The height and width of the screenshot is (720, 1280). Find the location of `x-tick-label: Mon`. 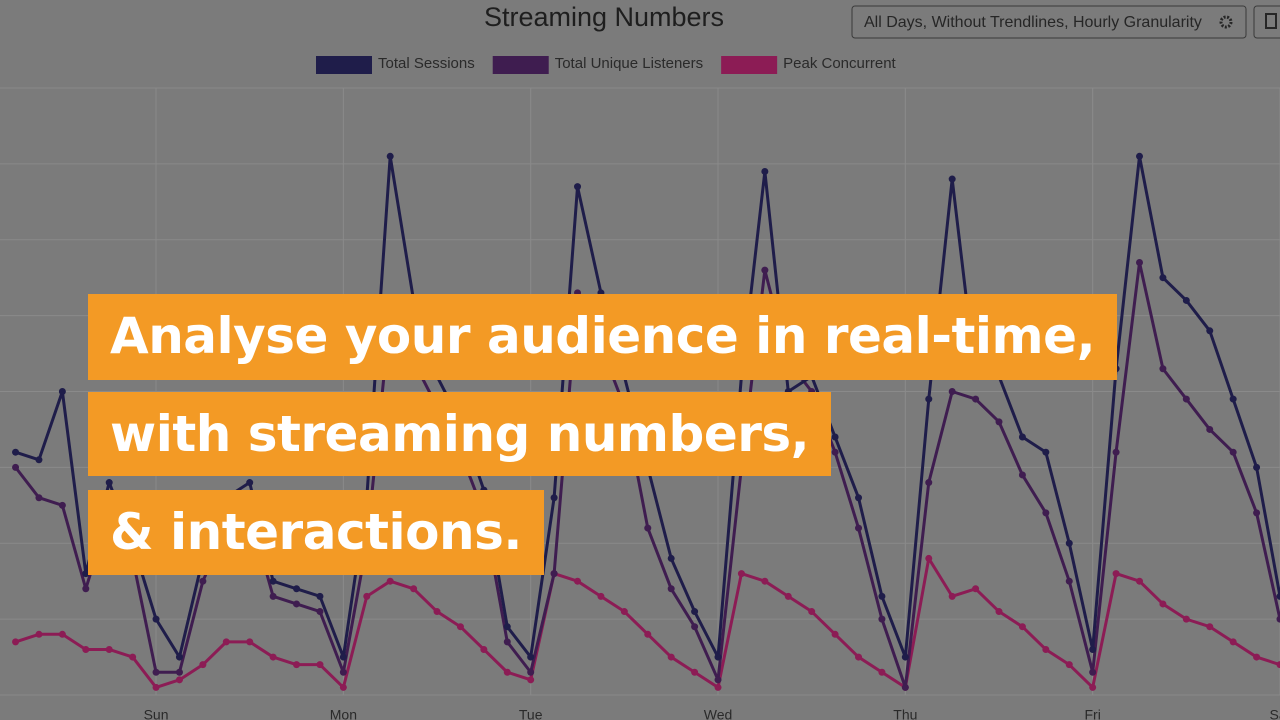

x-tick-label: Mon is located at coordinates (343, 713).